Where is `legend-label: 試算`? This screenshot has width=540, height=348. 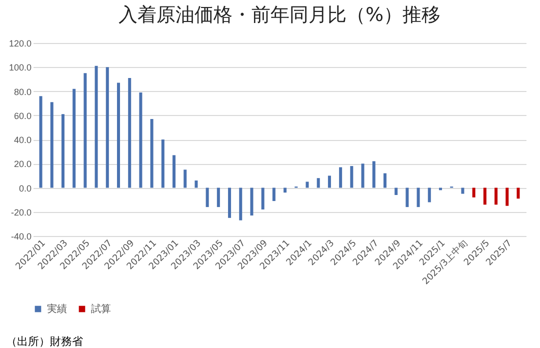
legend-label: 試算 is located at coordinates (101, 309).